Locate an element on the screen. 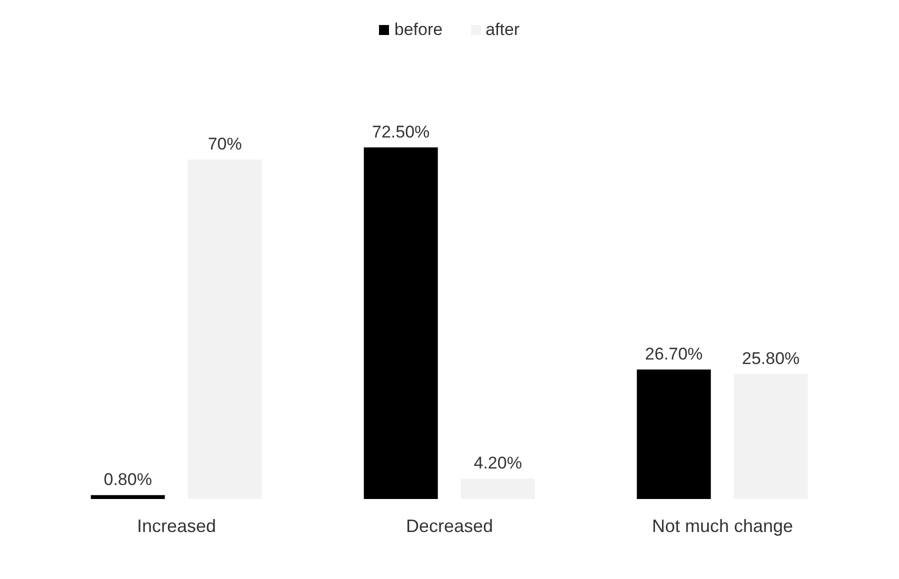 Image resolution: width=899 pixels, height=579 pixels. x-tick-label: Decreased is located at coordinates (450, 526).